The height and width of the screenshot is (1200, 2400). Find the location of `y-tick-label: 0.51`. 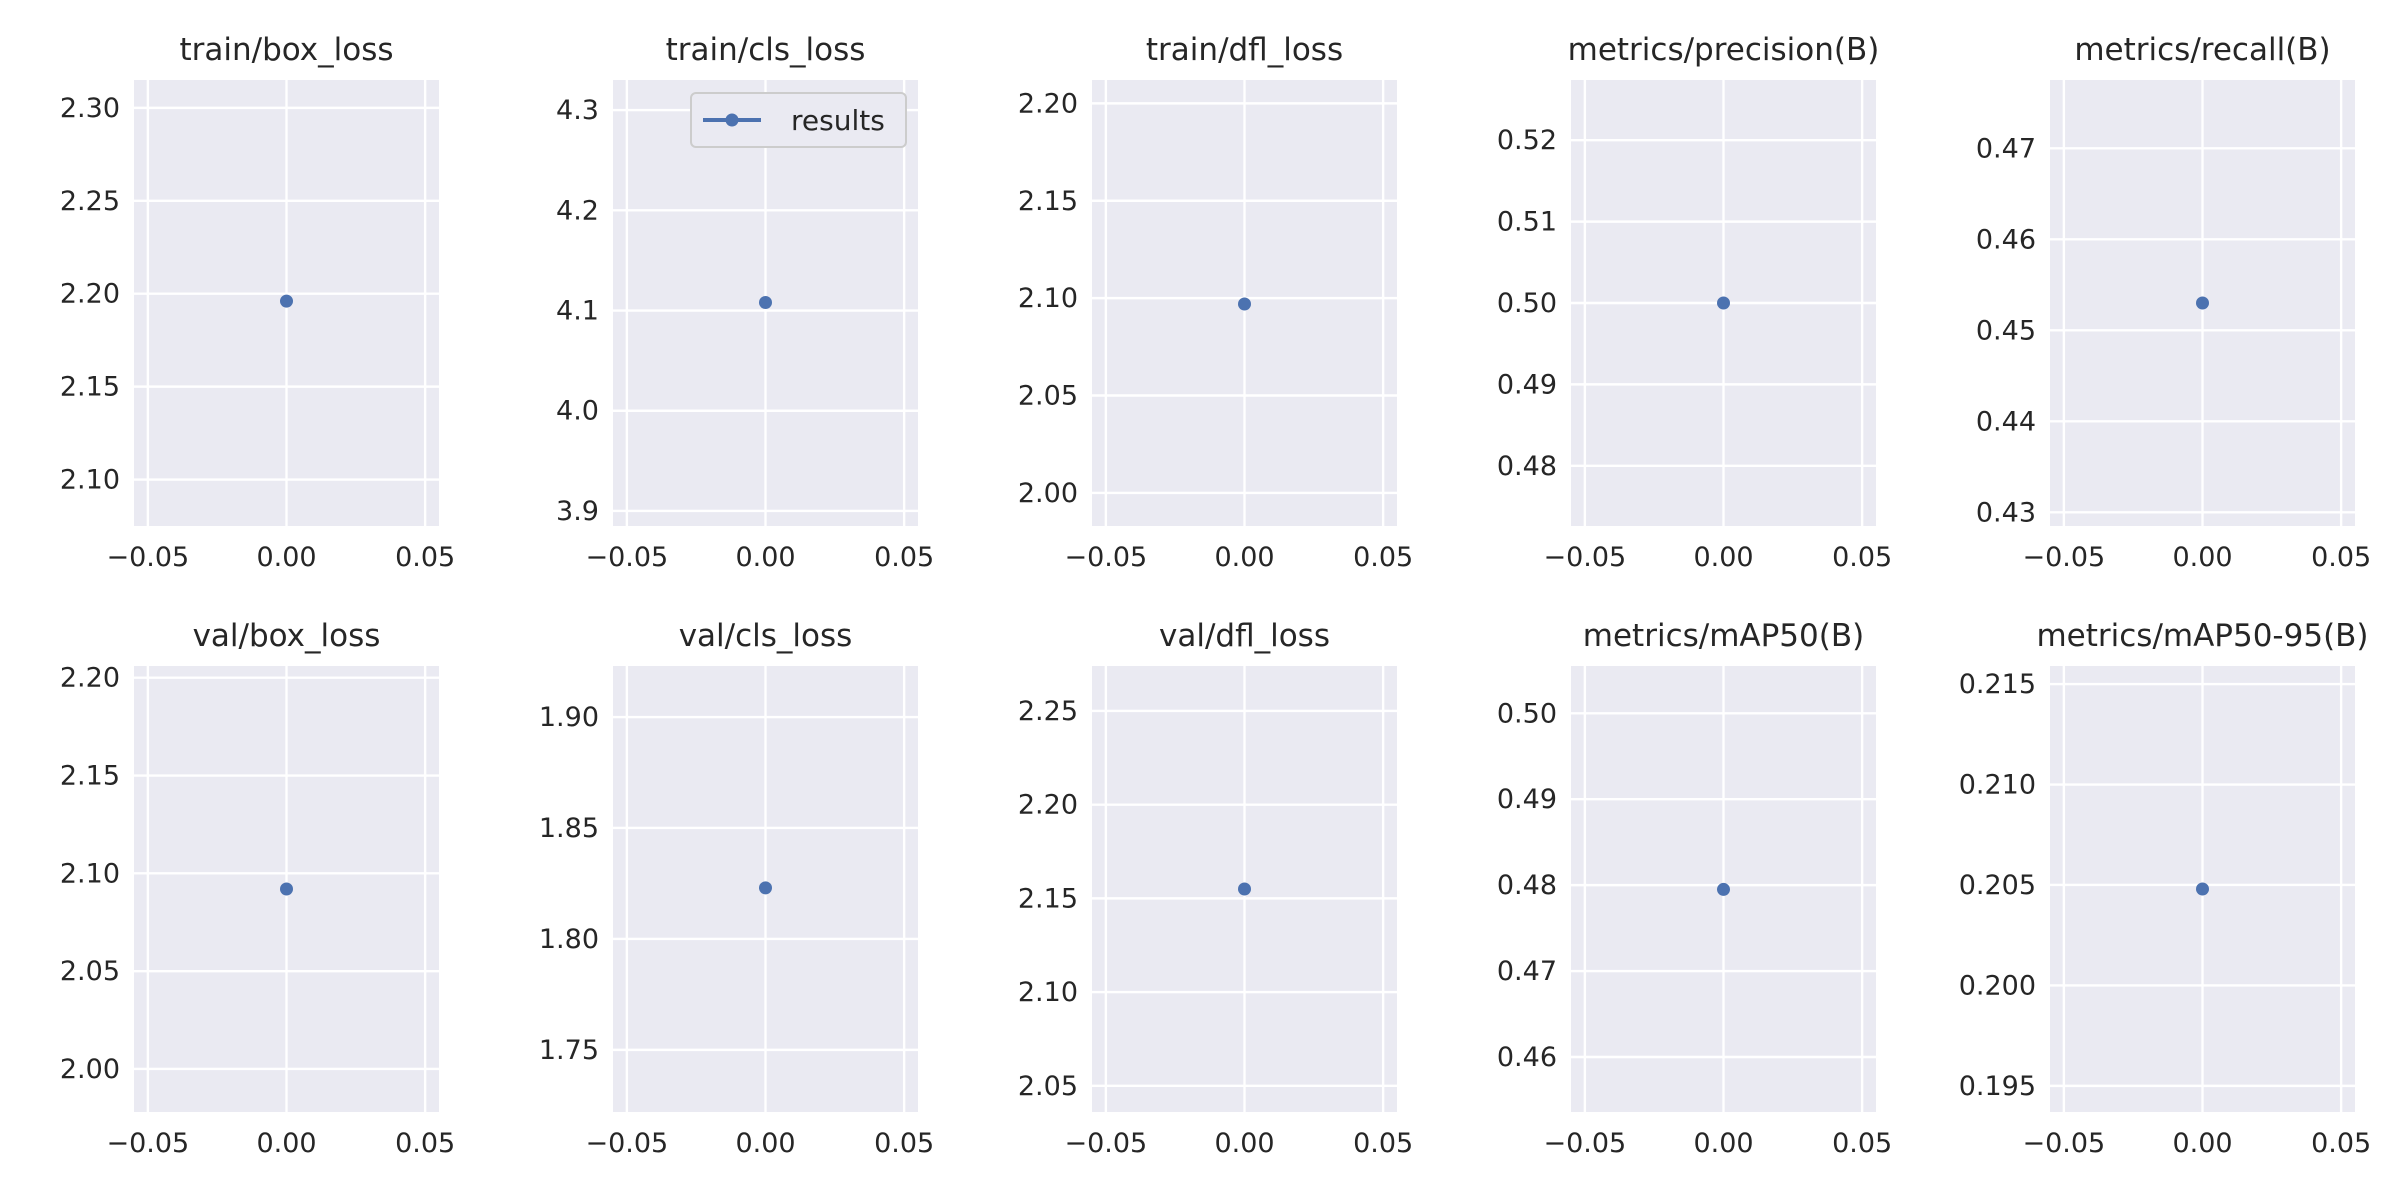

y-tick-label: 0.51 is located at coordinates (1527, 222).